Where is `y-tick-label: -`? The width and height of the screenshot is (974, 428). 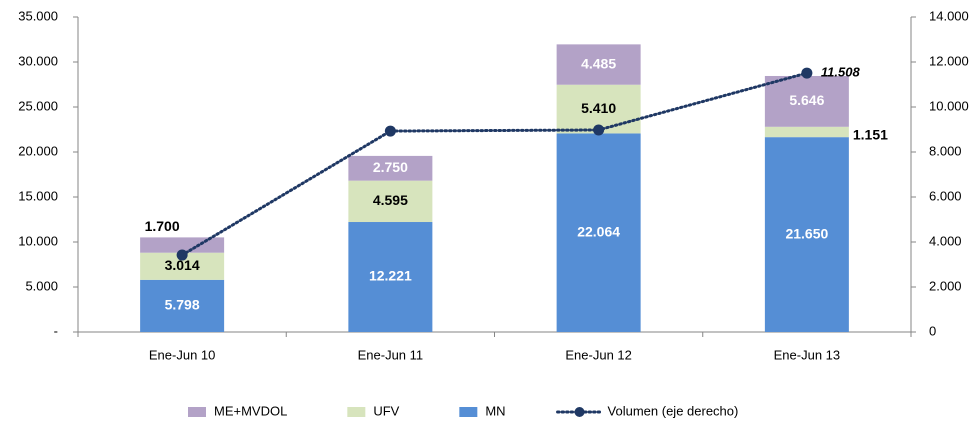 y-tick-label: - is located at coordinates (56, 330).